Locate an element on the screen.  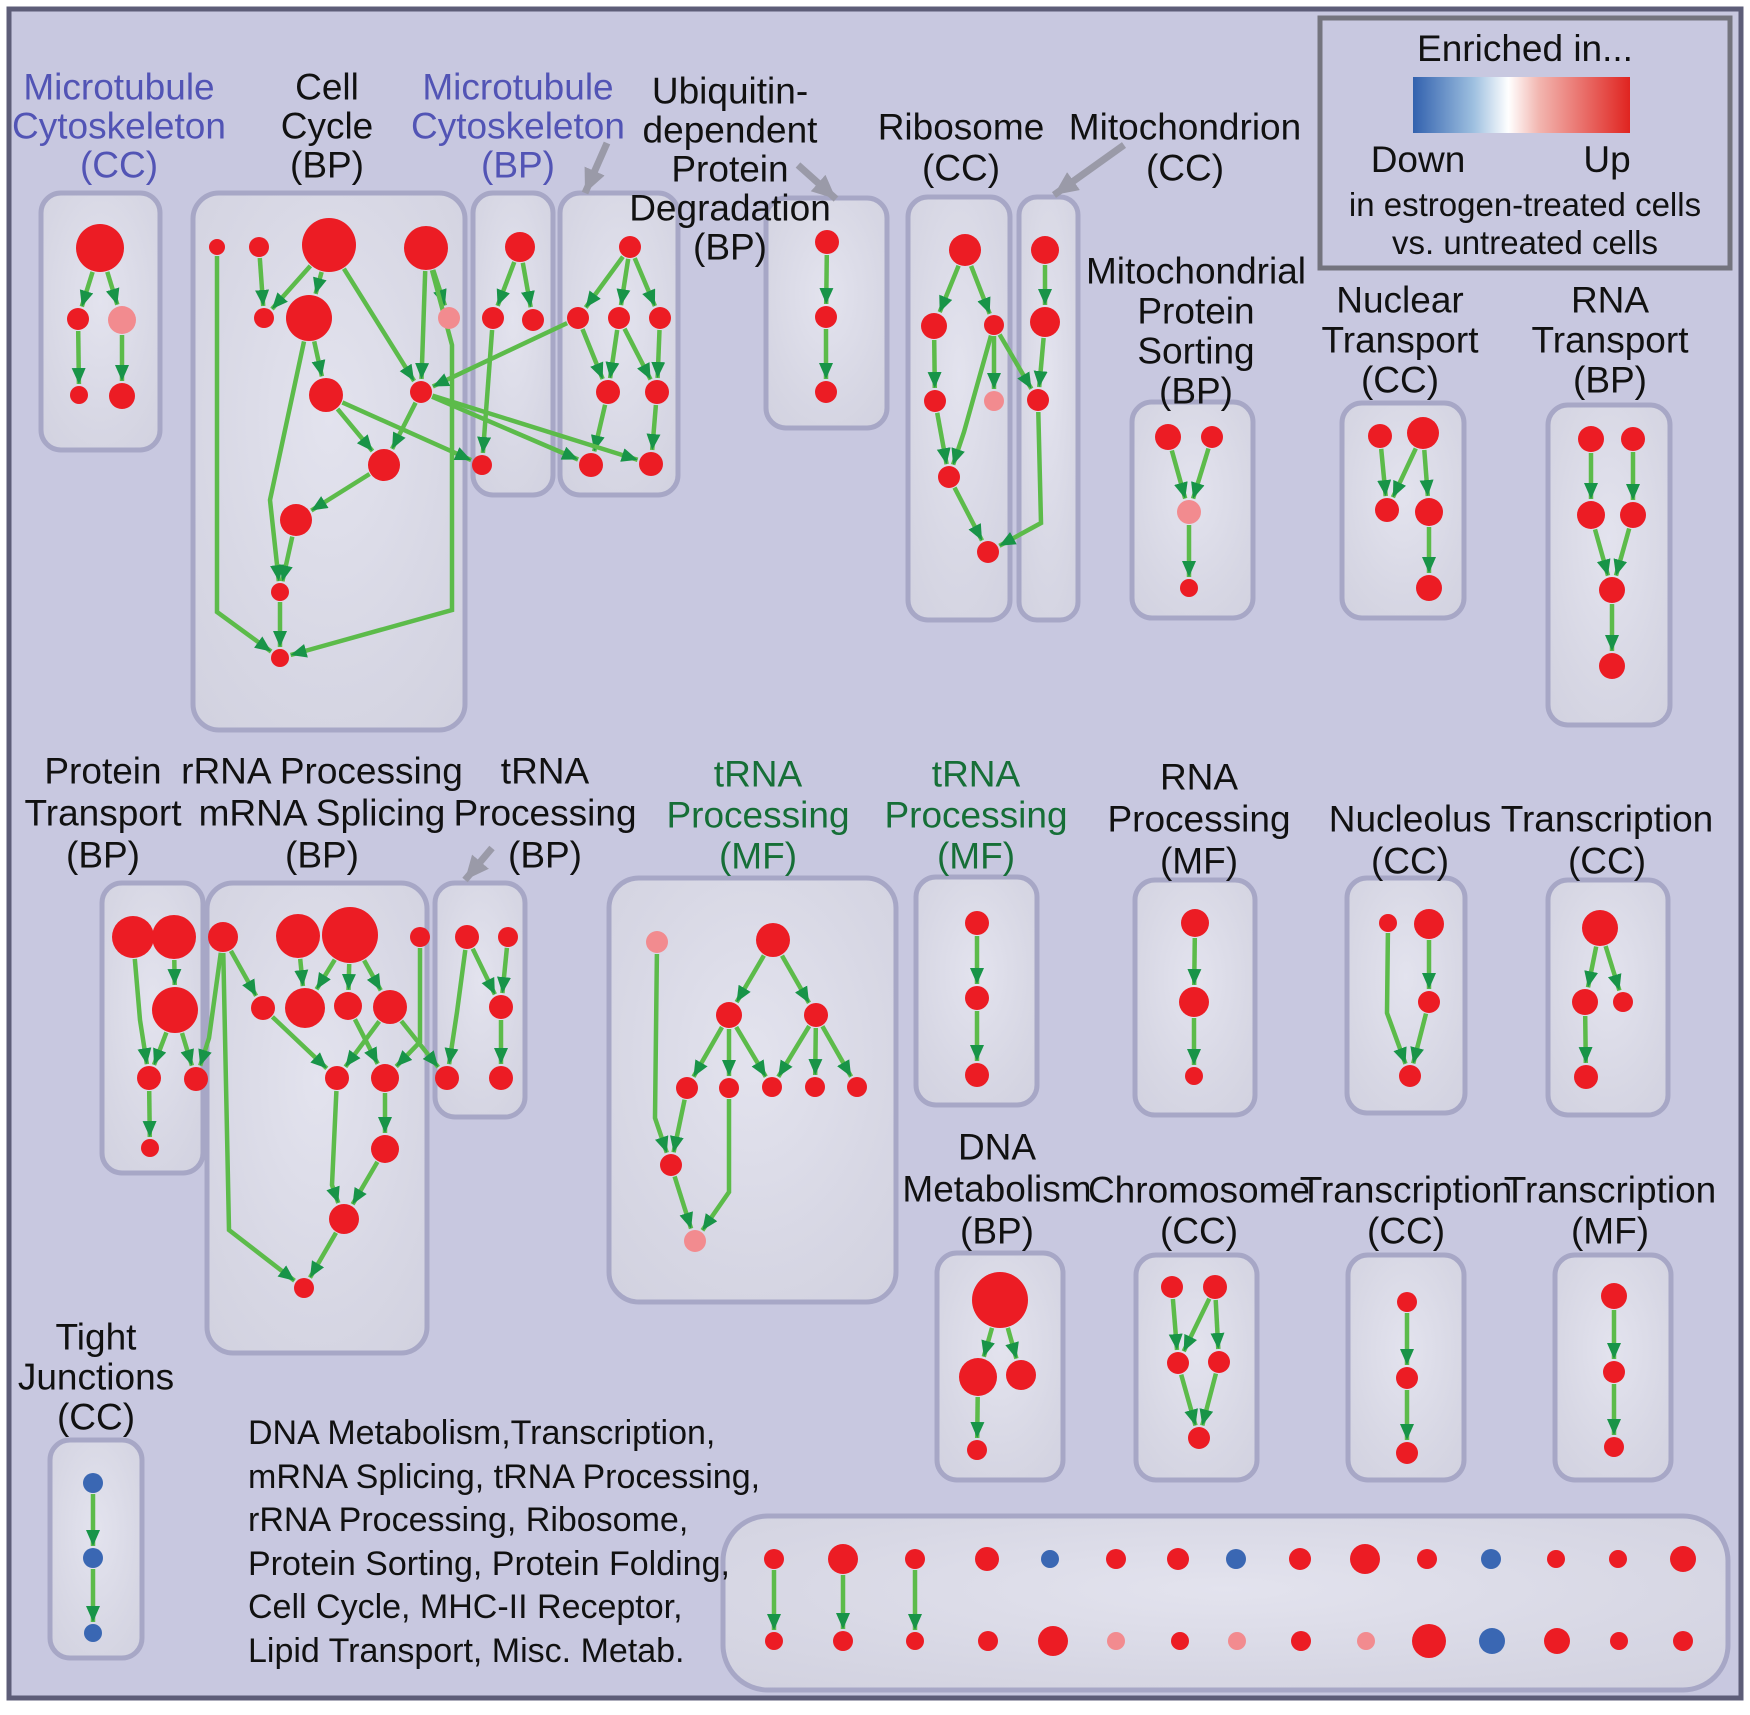
gene-set-node-rb7 is located at coordinates (988, 552).